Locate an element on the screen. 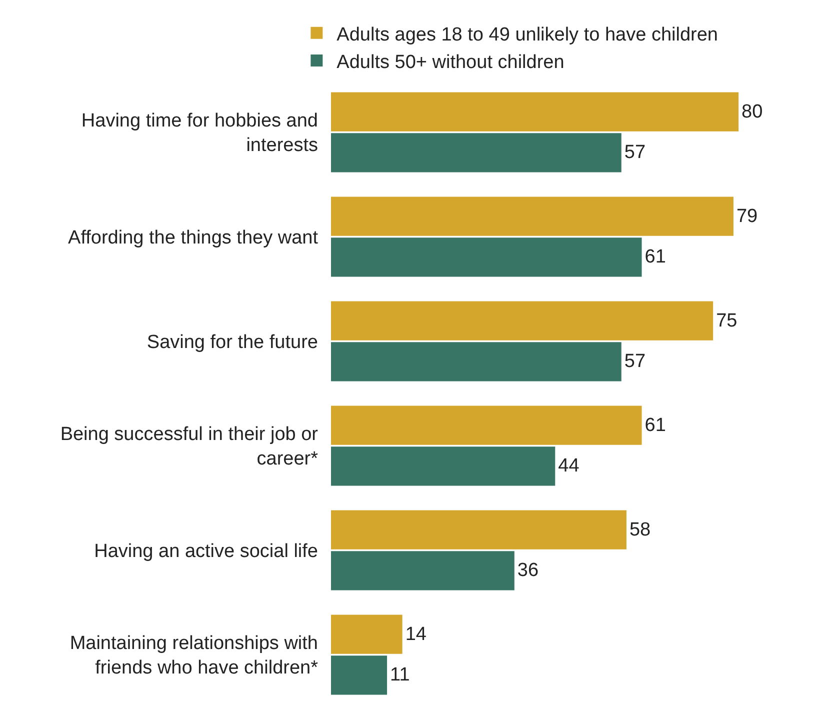 This screenshot has height=711, width=814. y-tick-label: Affording the things they want is located at coordinates (193, 237).